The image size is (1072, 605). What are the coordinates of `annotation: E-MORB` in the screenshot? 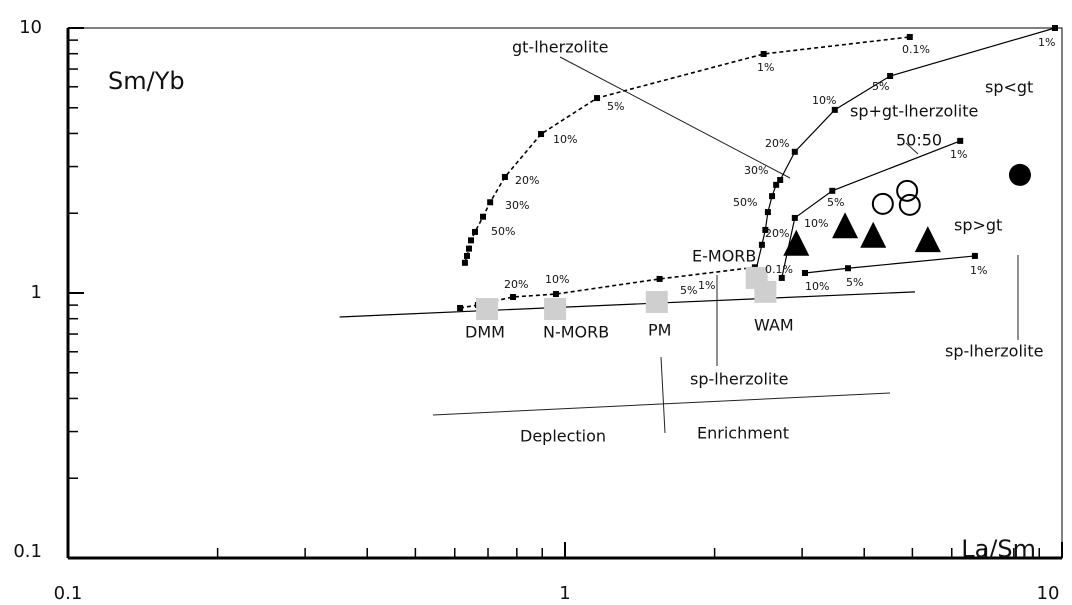 It's located at (724, 256).